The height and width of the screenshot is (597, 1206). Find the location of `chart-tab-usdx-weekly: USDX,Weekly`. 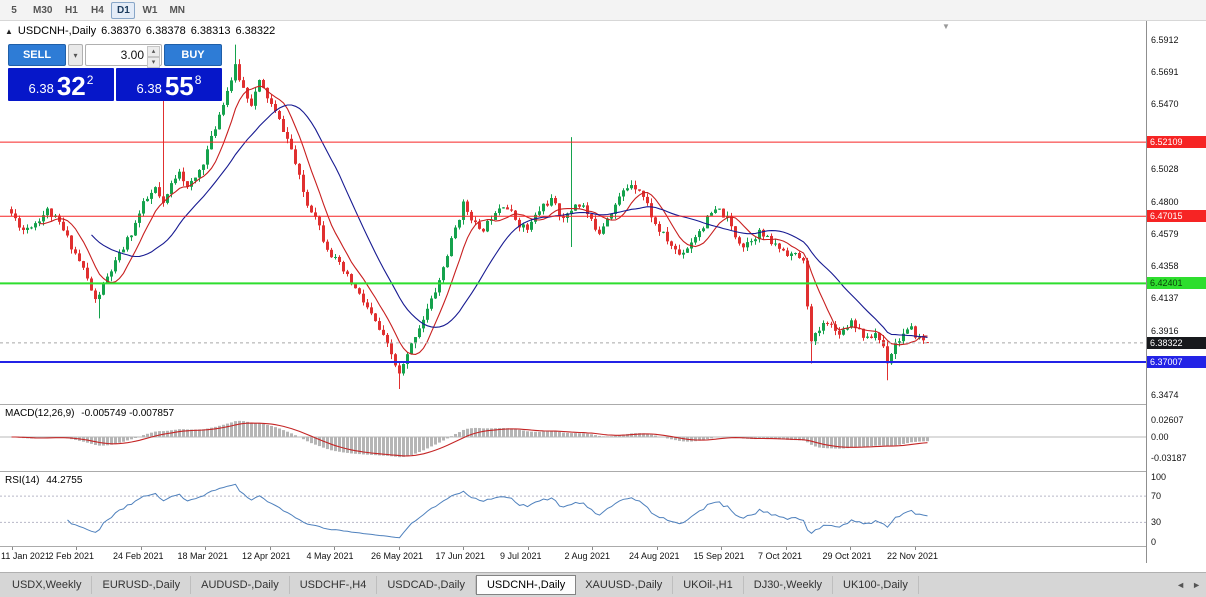

chart-tab-usdx-weekly: USDX,Weekly is located at coordinates (47, 585).